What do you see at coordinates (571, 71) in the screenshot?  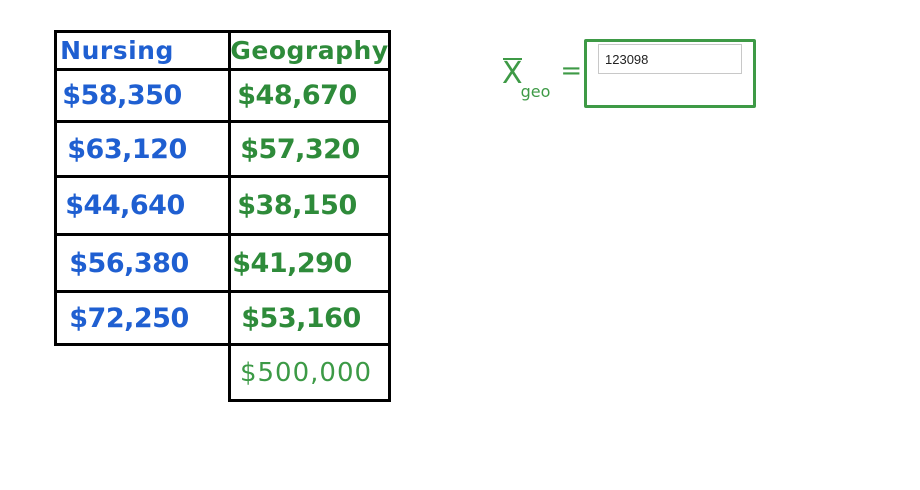 I see `equals-sign: =` at bounding box center [571, 71].